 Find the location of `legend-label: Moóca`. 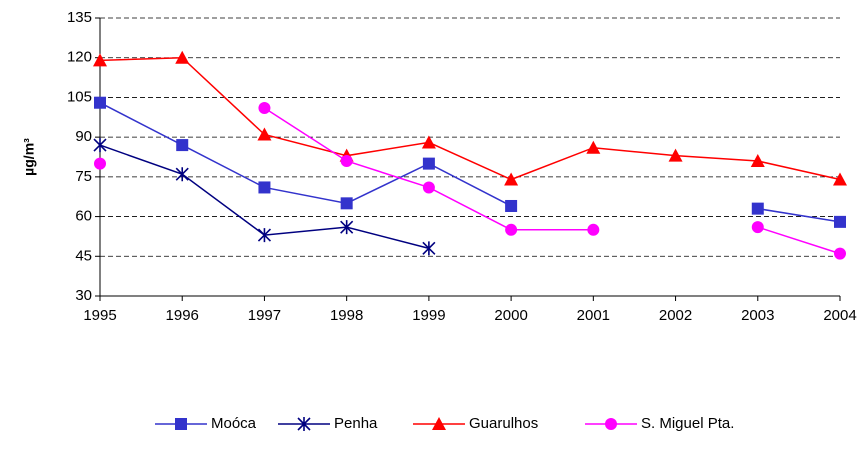

legend-label: Moóca is located at coordinates (234, 423).